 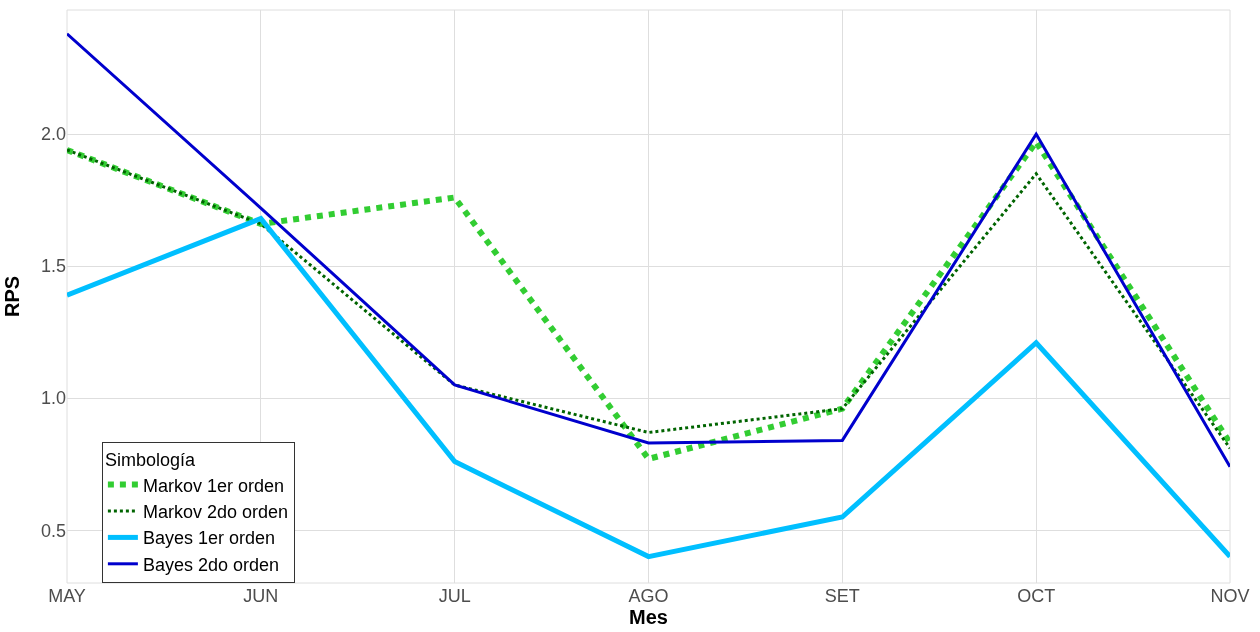 What do you see at coordinates (842, 596) in the screenshot?
I see `x-tick-label: SET` at bounding box center [842, 596].